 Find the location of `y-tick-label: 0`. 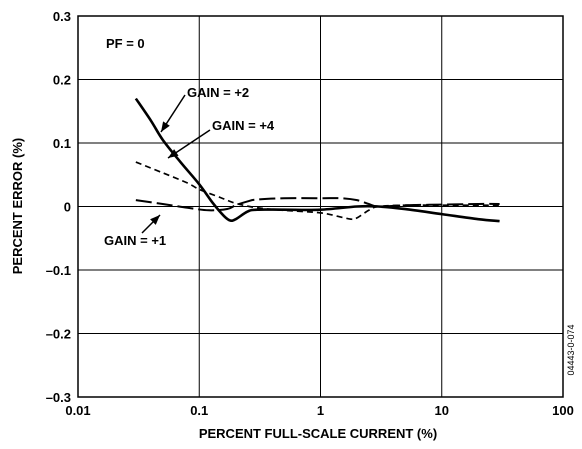

y-tick-label: 0 is located at coordinates (67, 207).